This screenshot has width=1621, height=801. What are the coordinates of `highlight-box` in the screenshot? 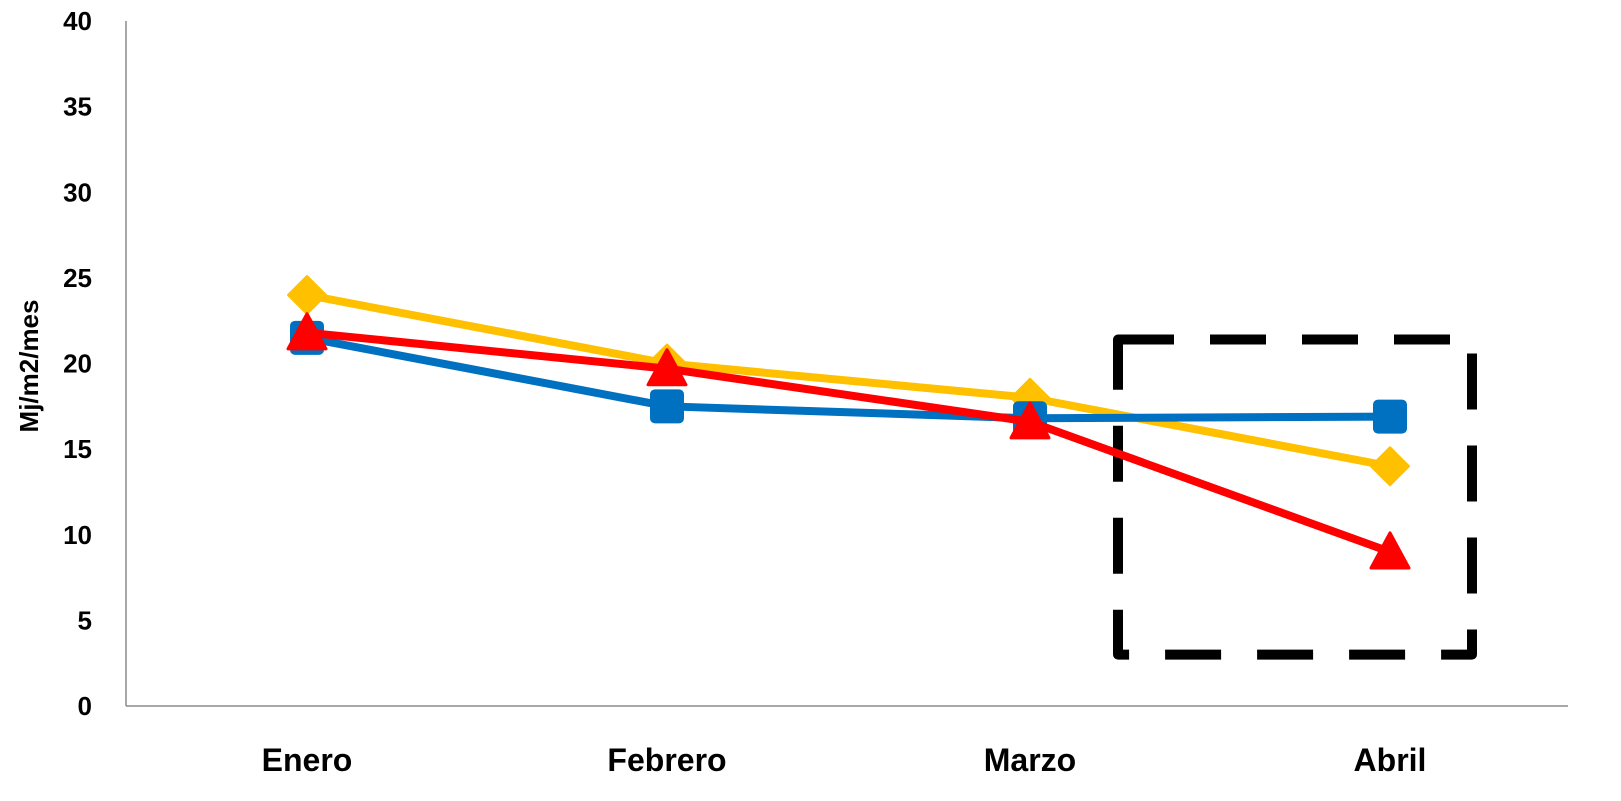 It's located at (1295, 497).